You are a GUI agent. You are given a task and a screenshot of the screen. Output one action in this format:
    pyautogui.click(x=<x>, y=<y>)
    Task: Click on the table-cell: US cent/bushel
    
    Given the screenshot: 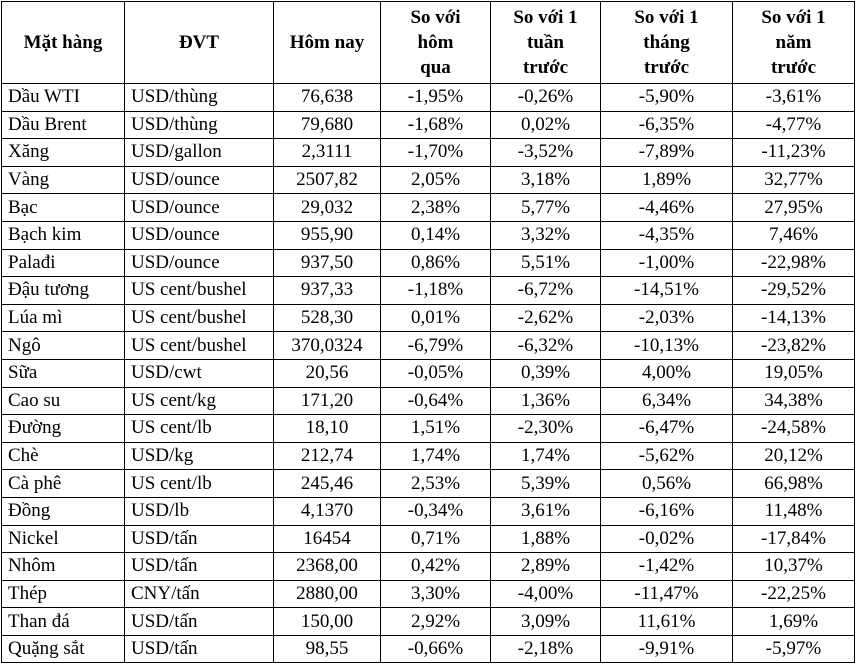 What is the action you would take?
    pyautogui.click(x=199, y=290)
    